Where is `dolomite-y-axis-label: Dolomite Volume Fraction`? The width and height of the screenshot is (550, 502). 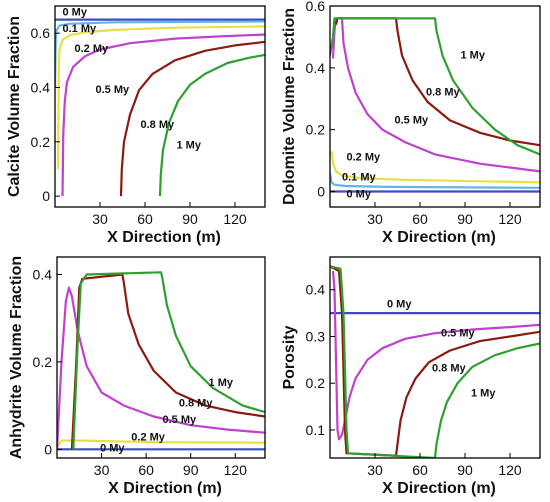
dolomite-y-axis-label: Dolomite Volume Fraction is located at coordinates (289, 106).